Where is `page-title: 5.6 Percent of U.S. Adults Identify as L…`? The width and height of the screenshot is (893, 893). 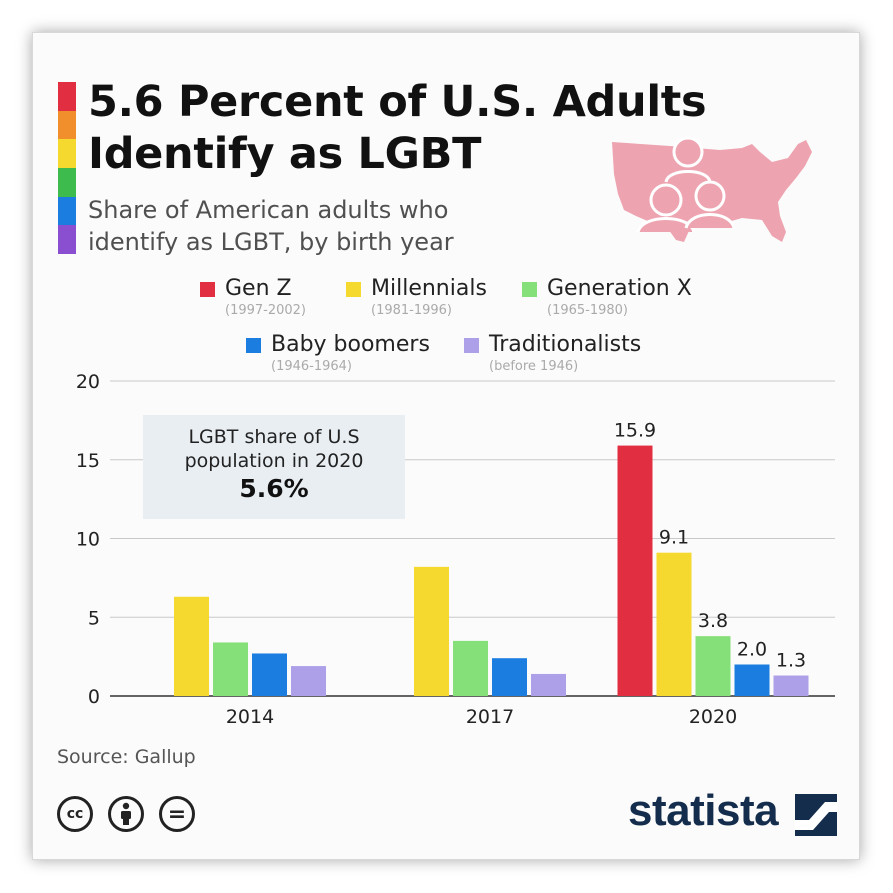
page-title: 5.6 Percent of U.S. Adults Identify as L… is located at coordinates (397, 128).